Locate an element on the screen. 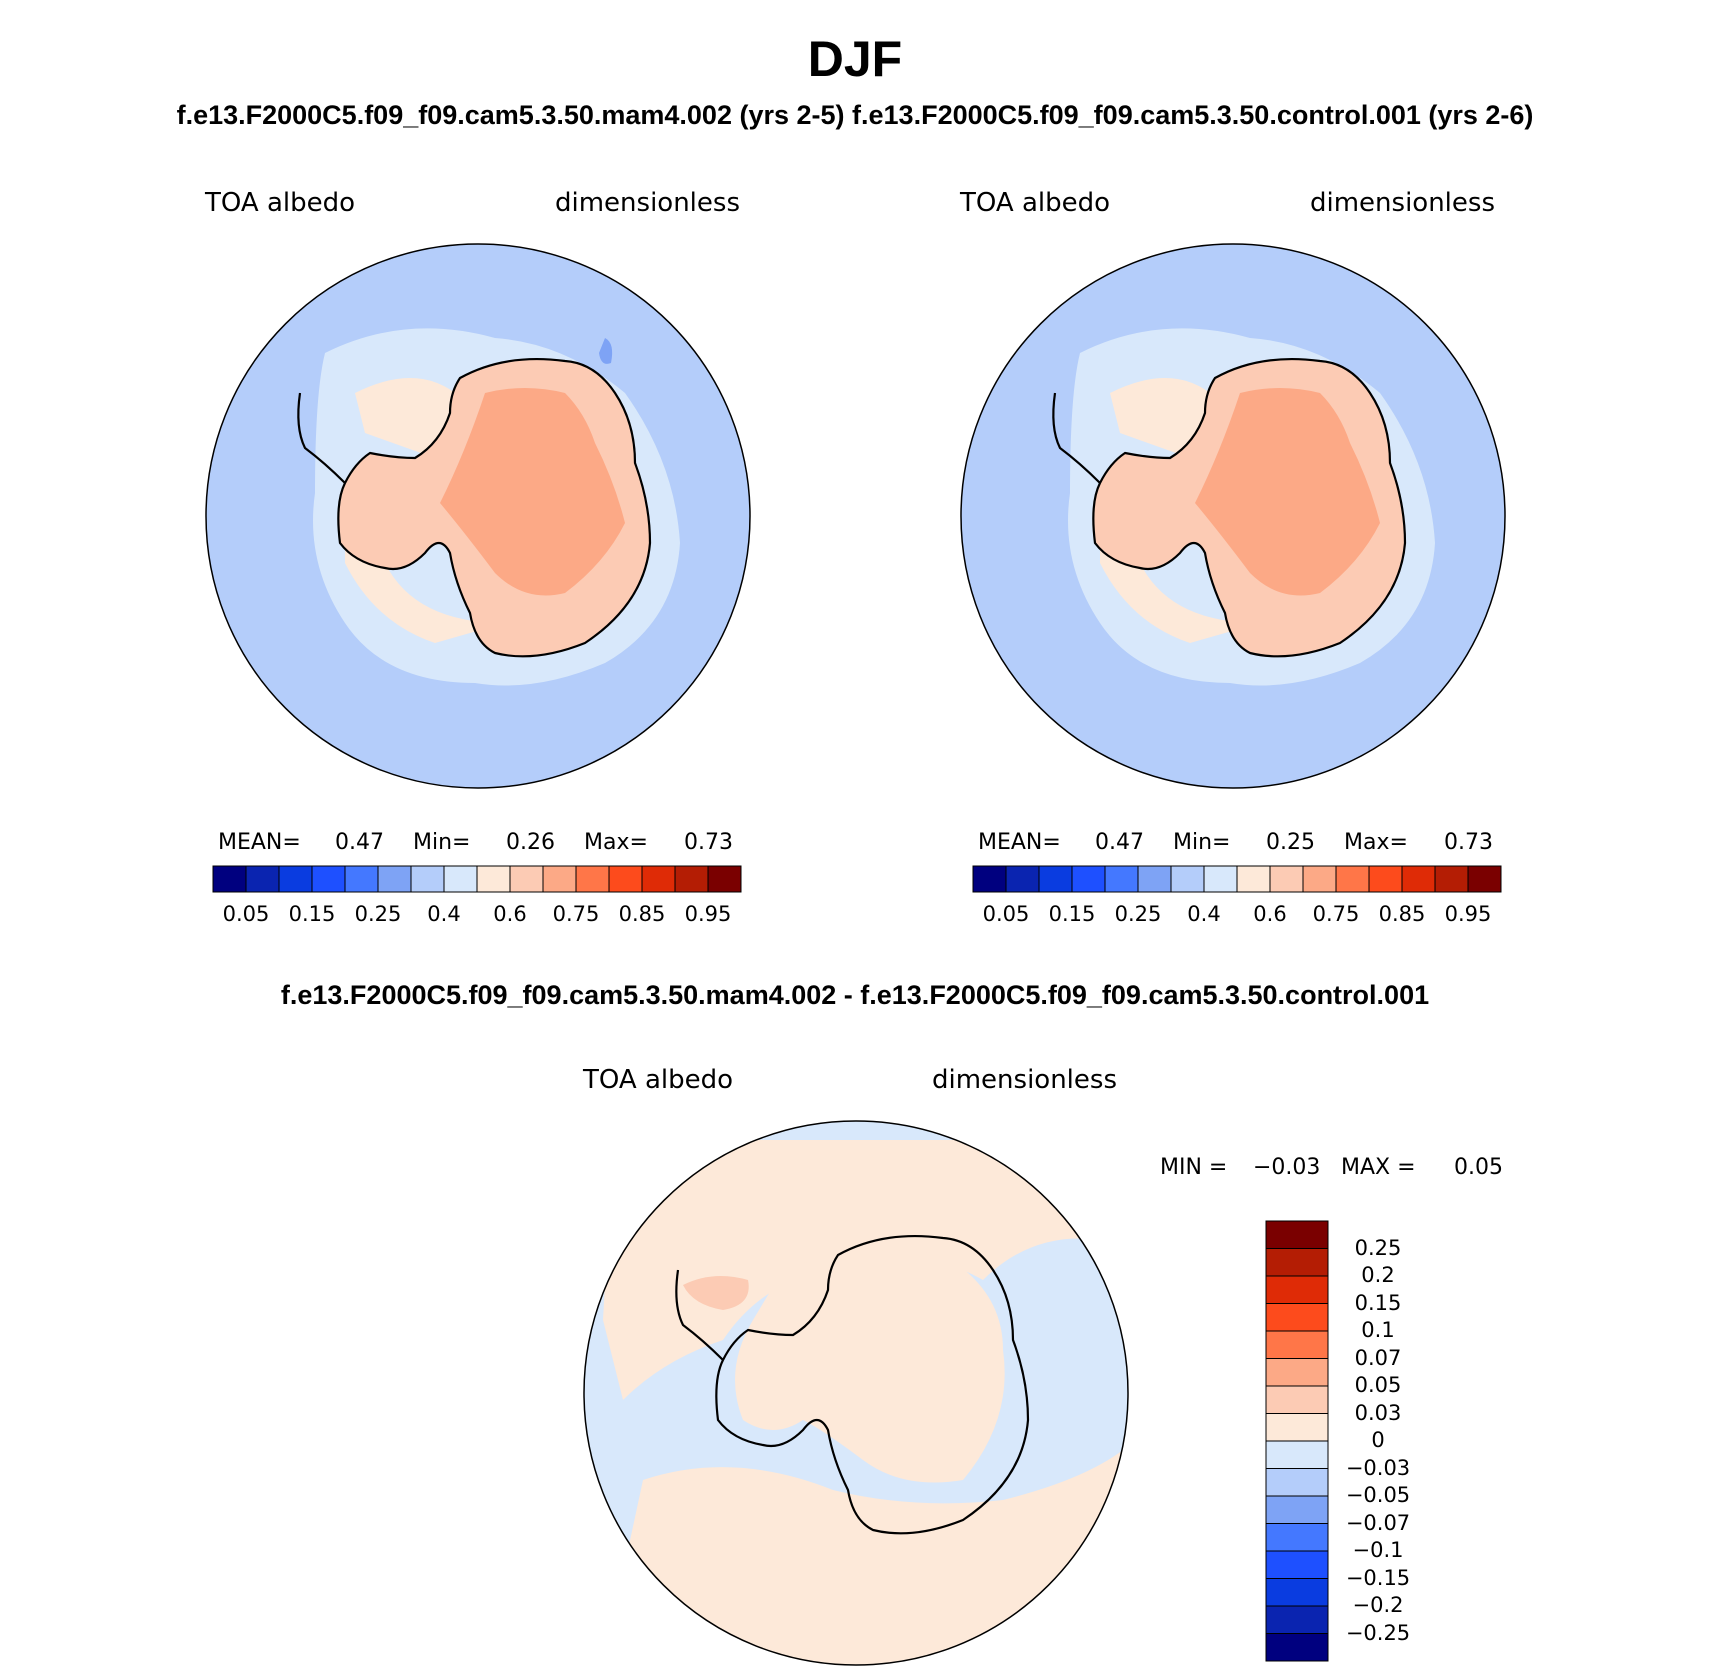 This screenshot has width=1710, height=1666. panel1-mean-label: MEAN= is located at coordinates (259, 842).